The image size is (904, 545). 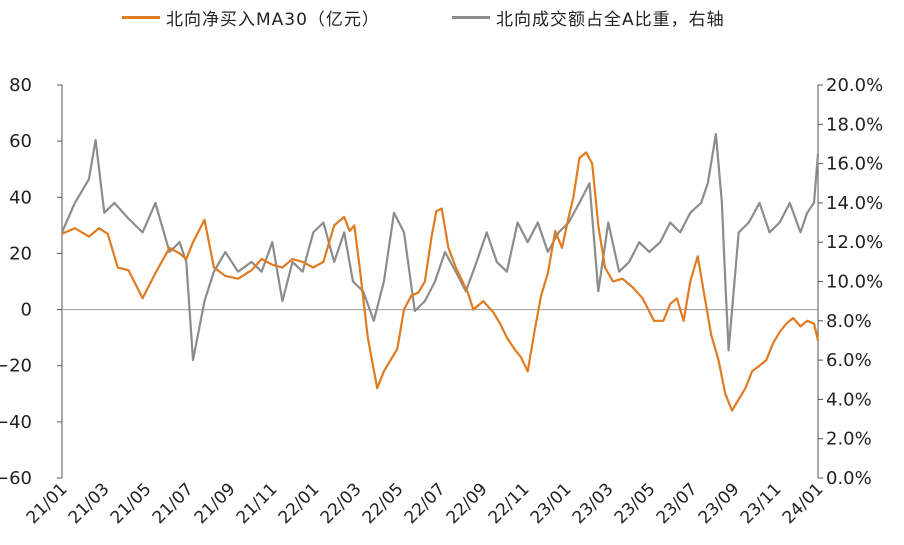 I want to click on legend: 北向净买入MA30（亿元） 北向成交额占全A比重，右轴, so click(x=452, y=17).